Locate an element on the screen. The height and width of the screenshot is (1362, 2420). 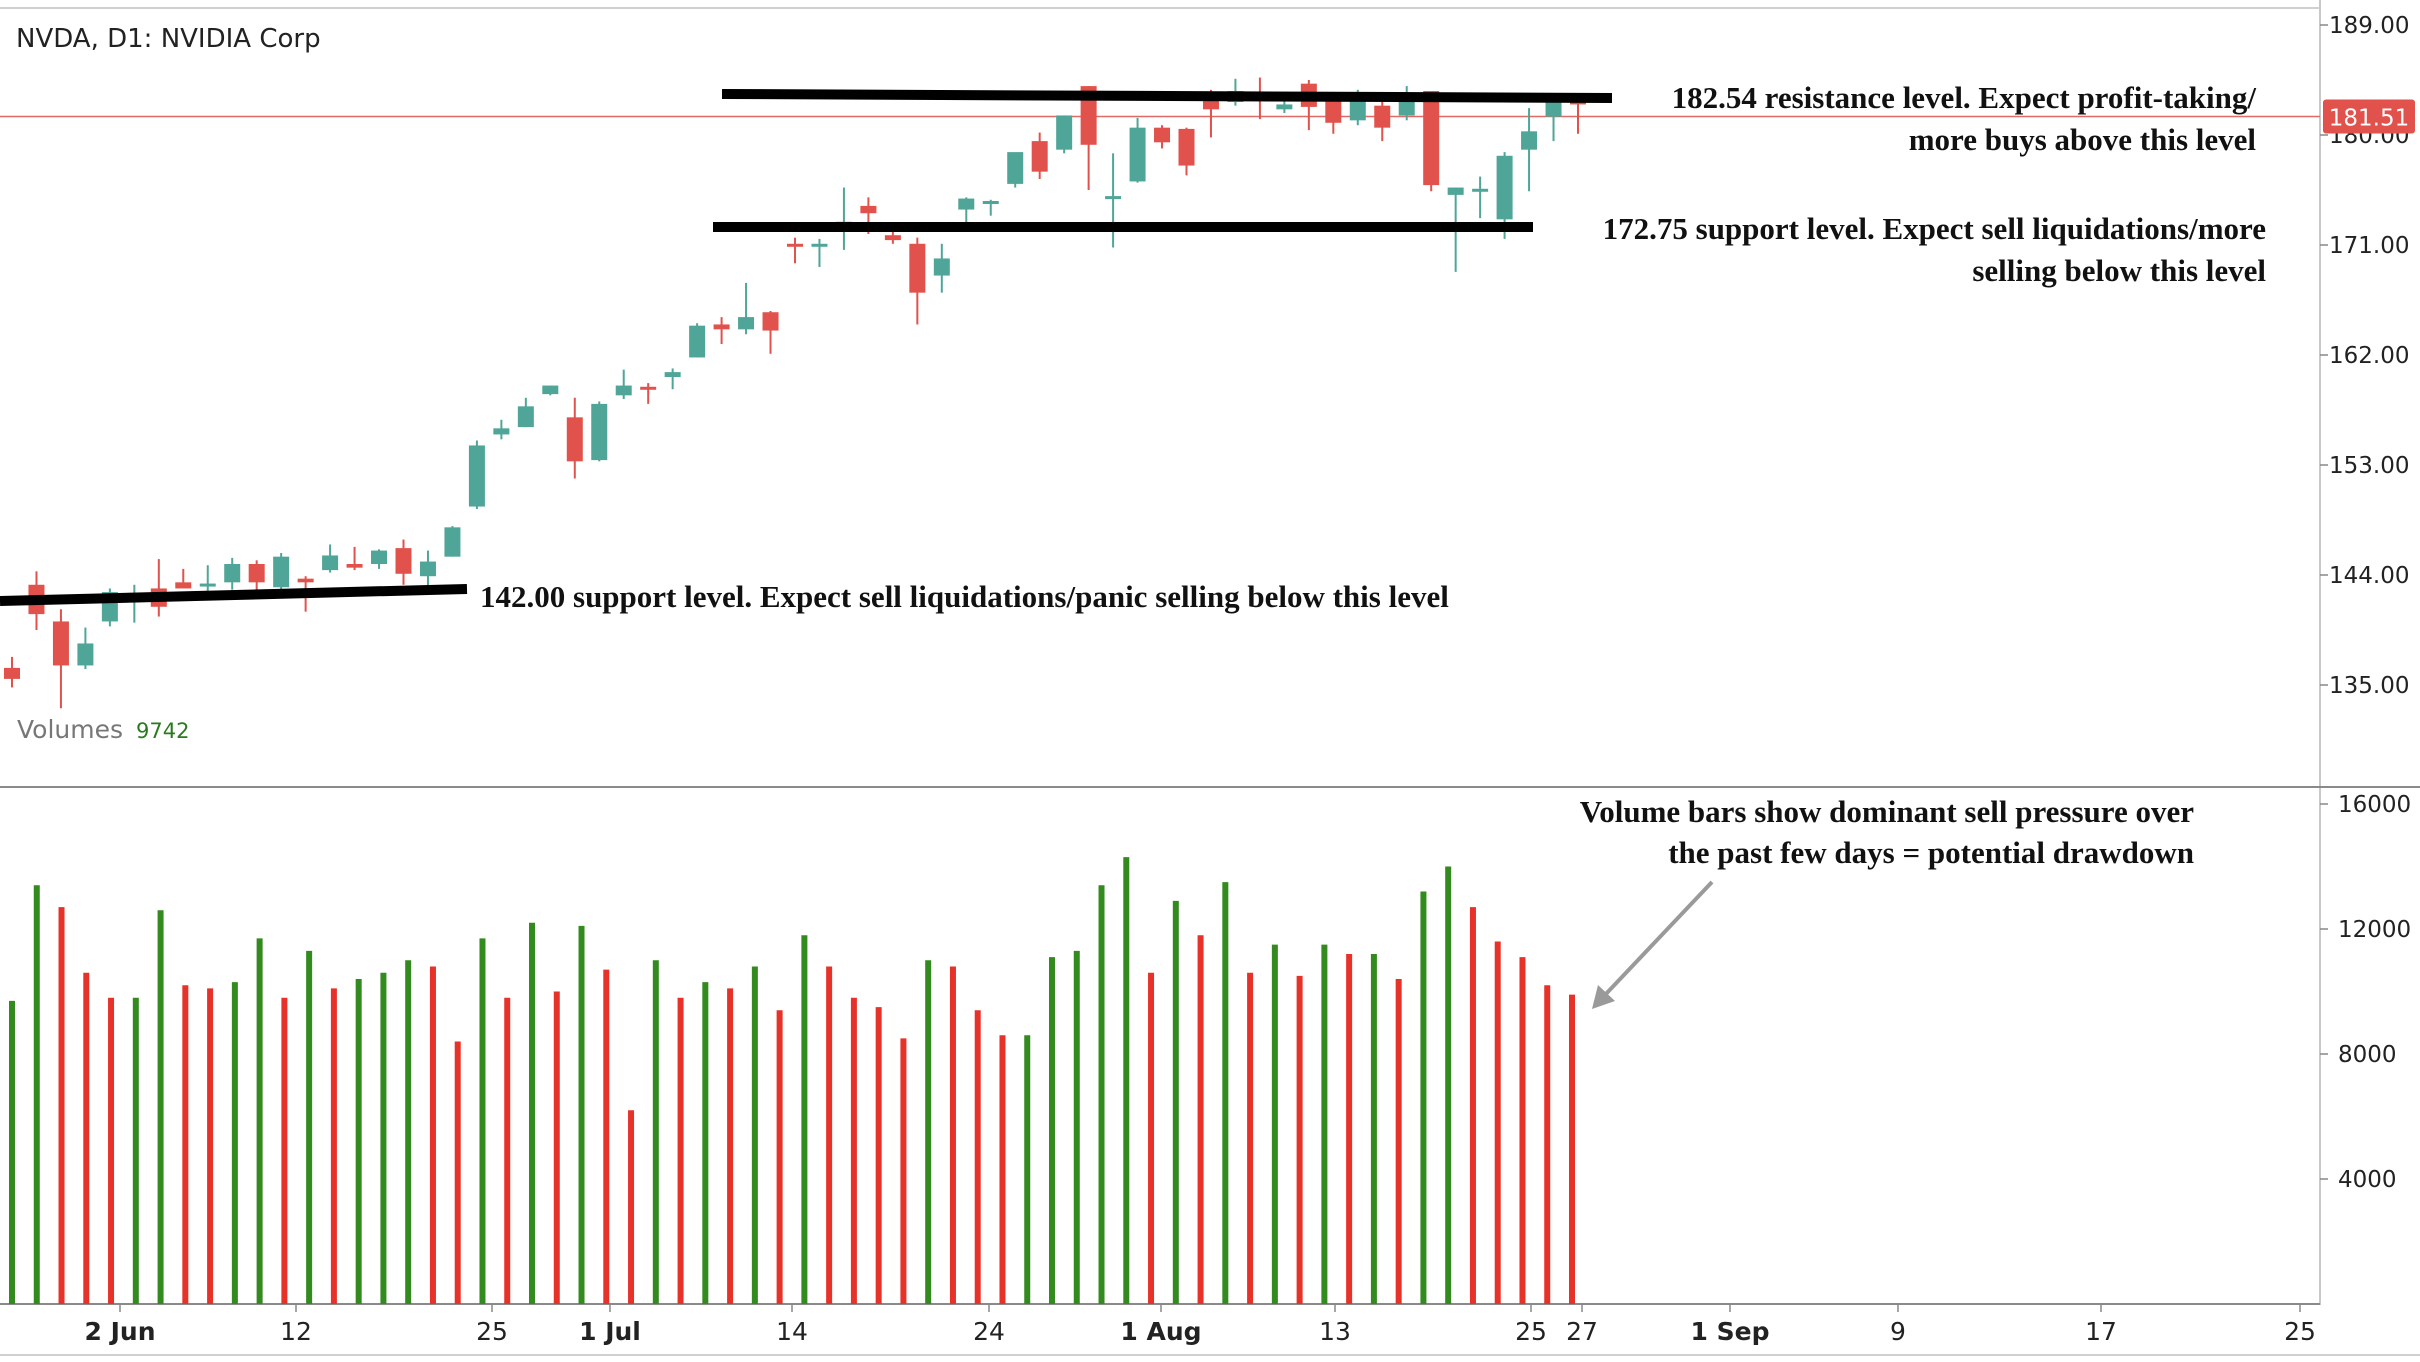
price-tick-label: 171.00 is located at coordinates (2369, 246).